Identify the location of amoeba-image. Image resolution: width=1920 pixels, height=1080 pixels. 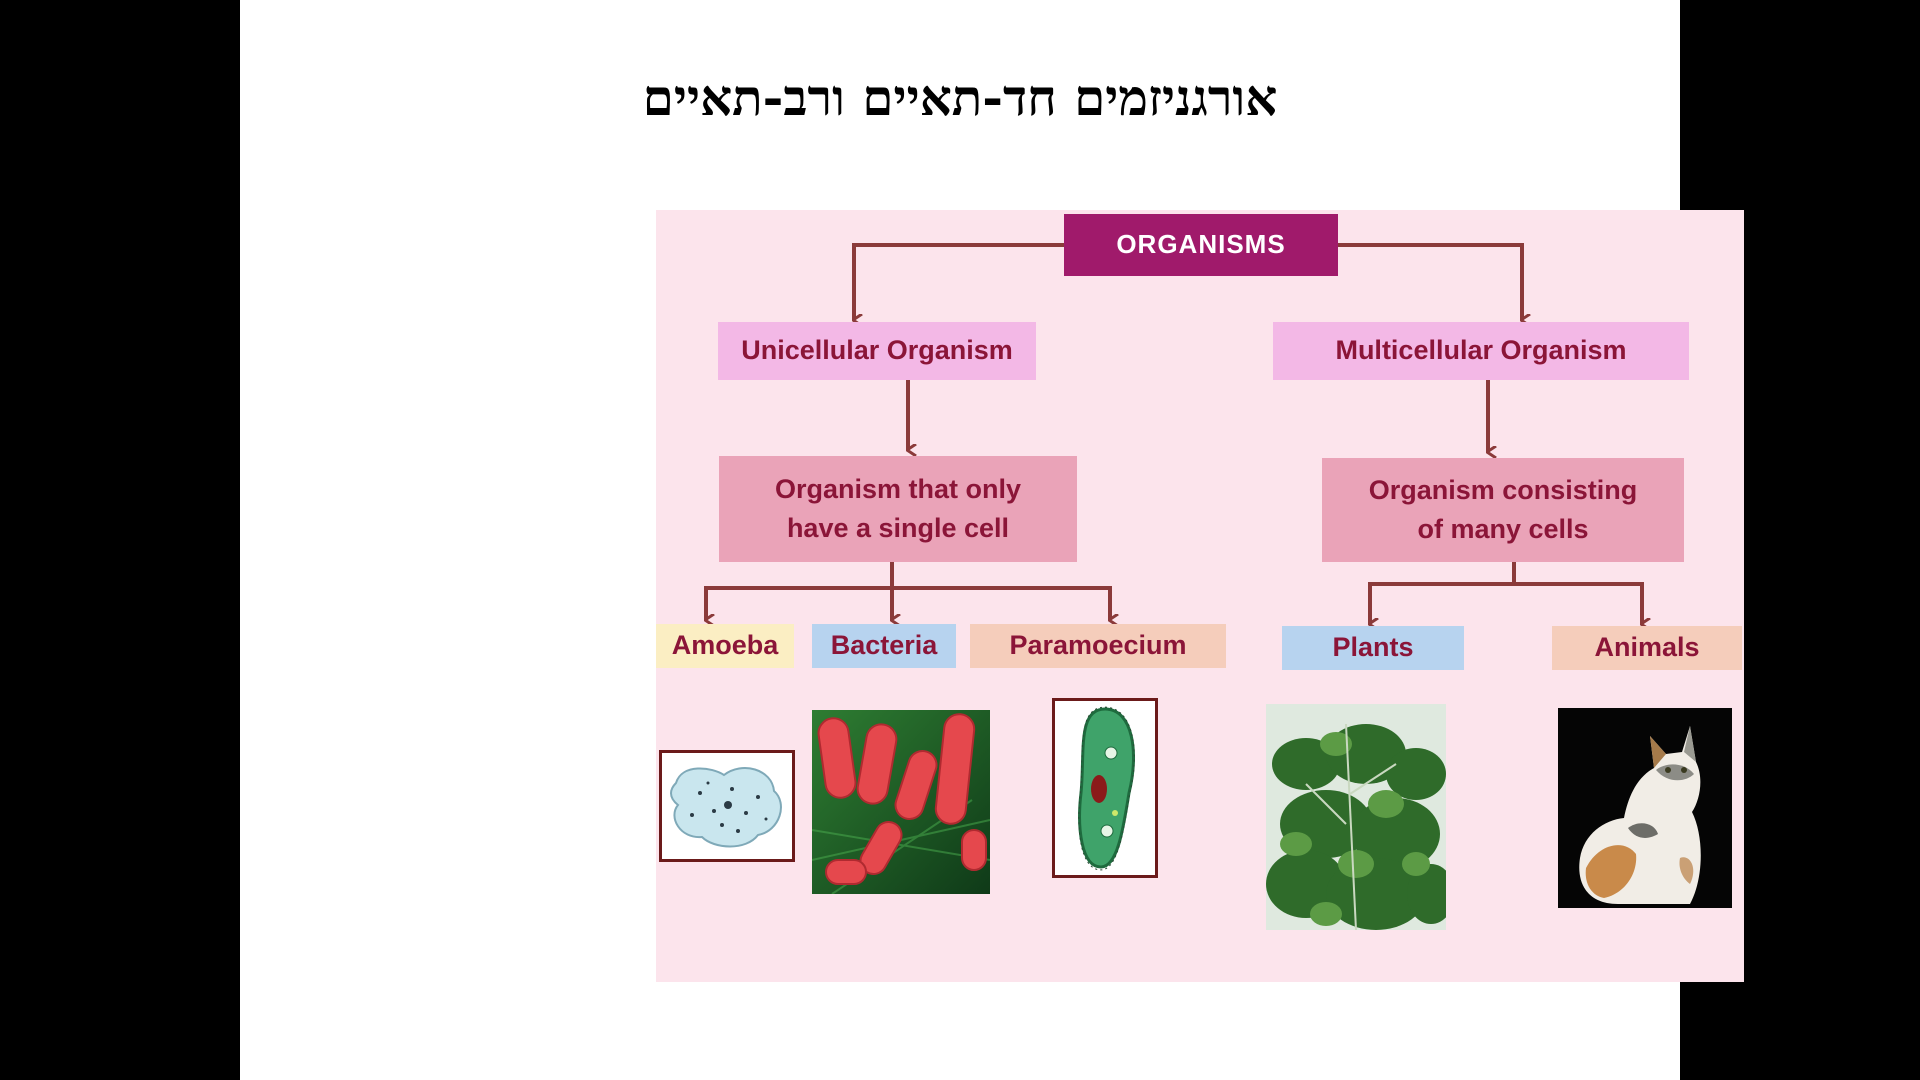
(727, 806).